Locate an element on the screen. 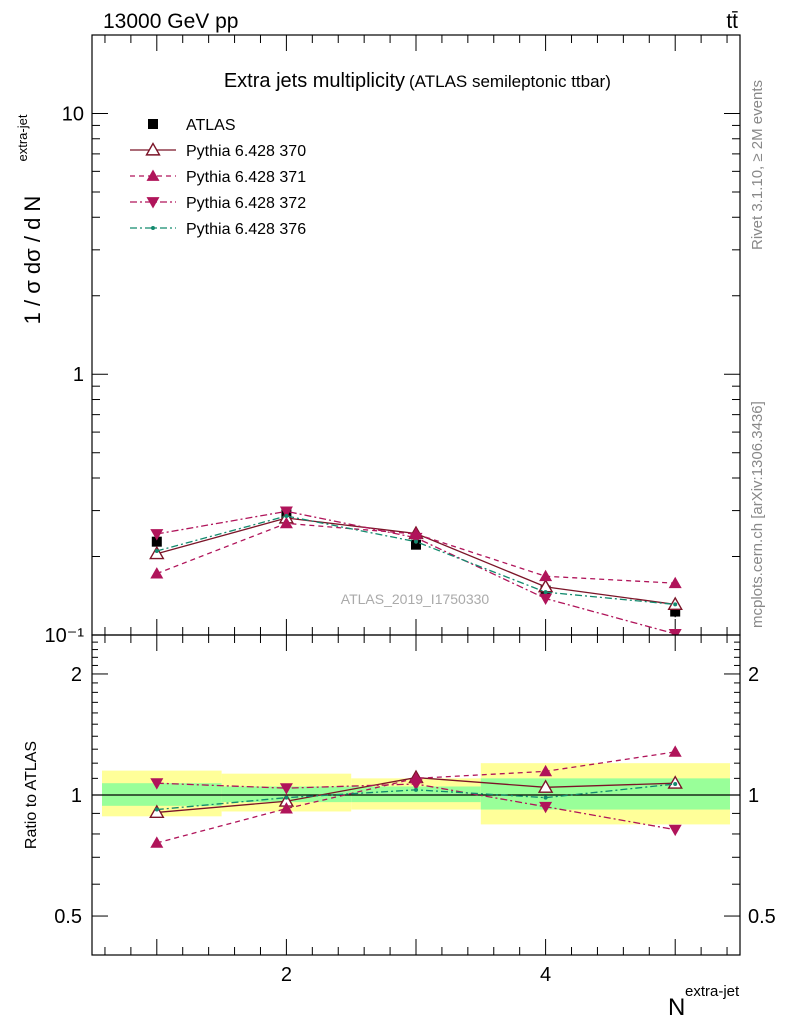 Image resolution: width=786 pixels, height=1024 pixels. legend-label: Pythia 6.428 370 is located at coordinates (246, 151).